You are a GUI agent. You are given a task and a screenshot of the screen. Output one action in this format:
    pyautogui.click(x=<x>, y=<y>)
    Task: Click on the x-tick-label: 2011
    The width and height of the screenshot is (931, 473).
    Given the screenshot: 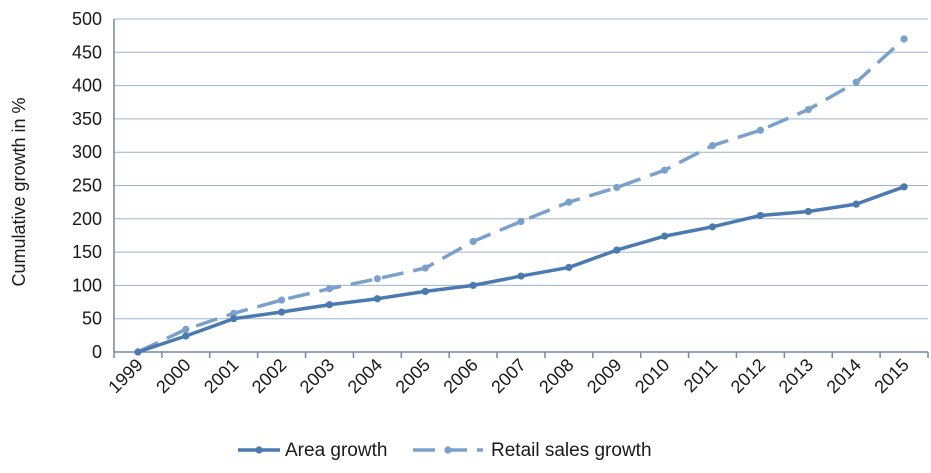 What is the action you would take?
    pyautogui.click(x=701, y=376)
    